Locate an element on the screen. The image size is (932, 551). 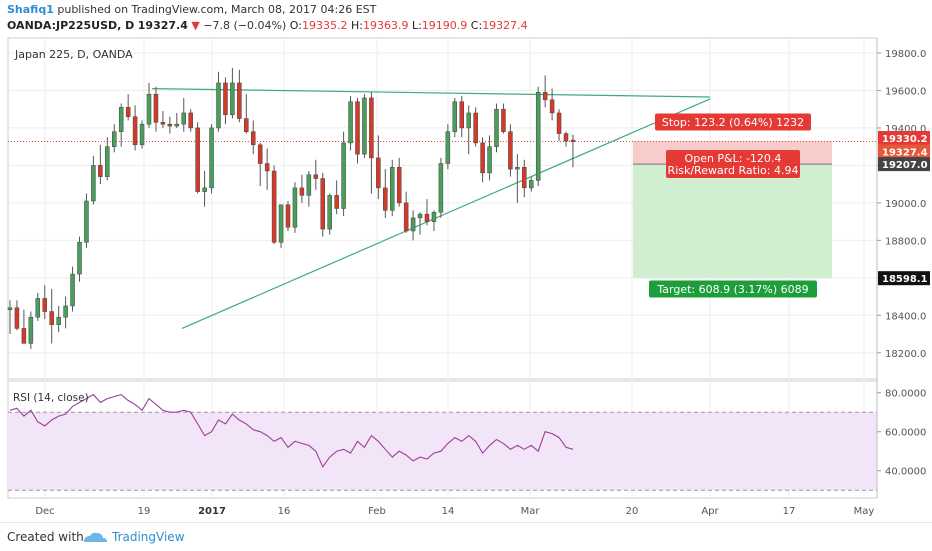
open-label: O: is located at coordinates (295, 25).